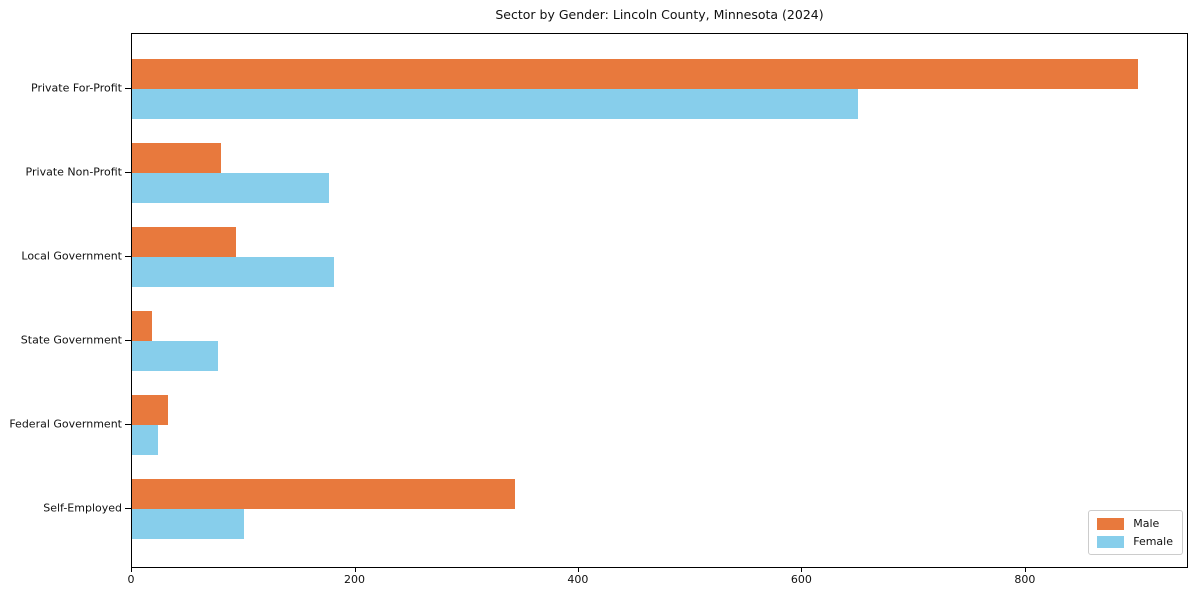  What do you see at coordinates (495, 104) in the screenshot?
I see `bar-female-private-for-profit` at bounding box center [495, 104].